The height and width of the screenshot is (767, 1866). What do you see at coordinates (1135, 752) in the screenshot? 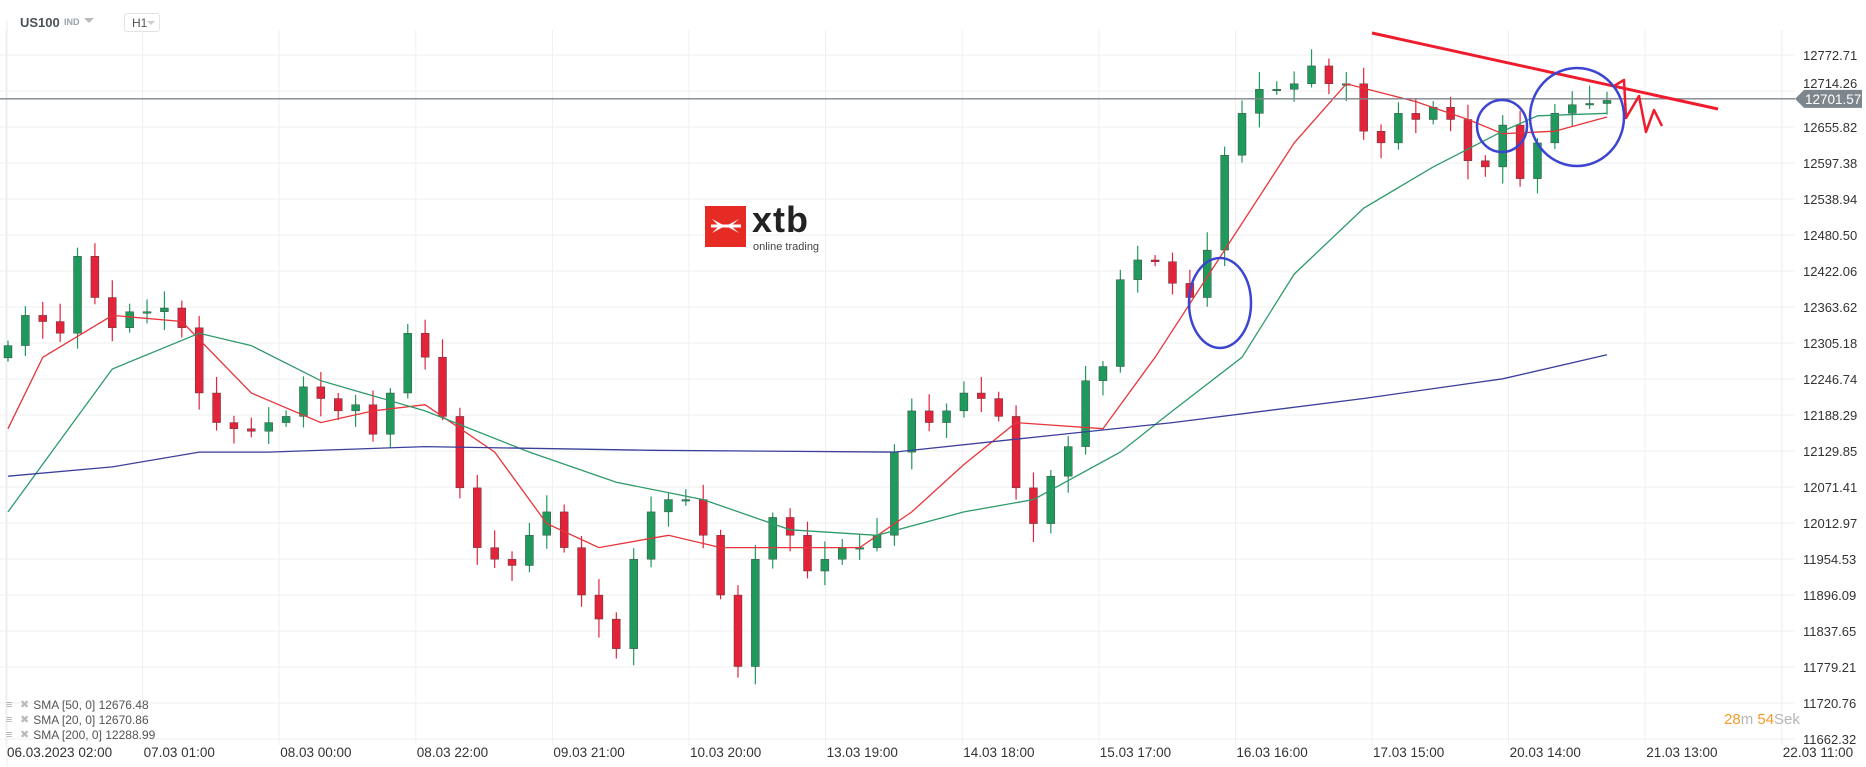
I see `x-axis-tick-label: 15.03 17:00` at bounding box center [1135, 752].